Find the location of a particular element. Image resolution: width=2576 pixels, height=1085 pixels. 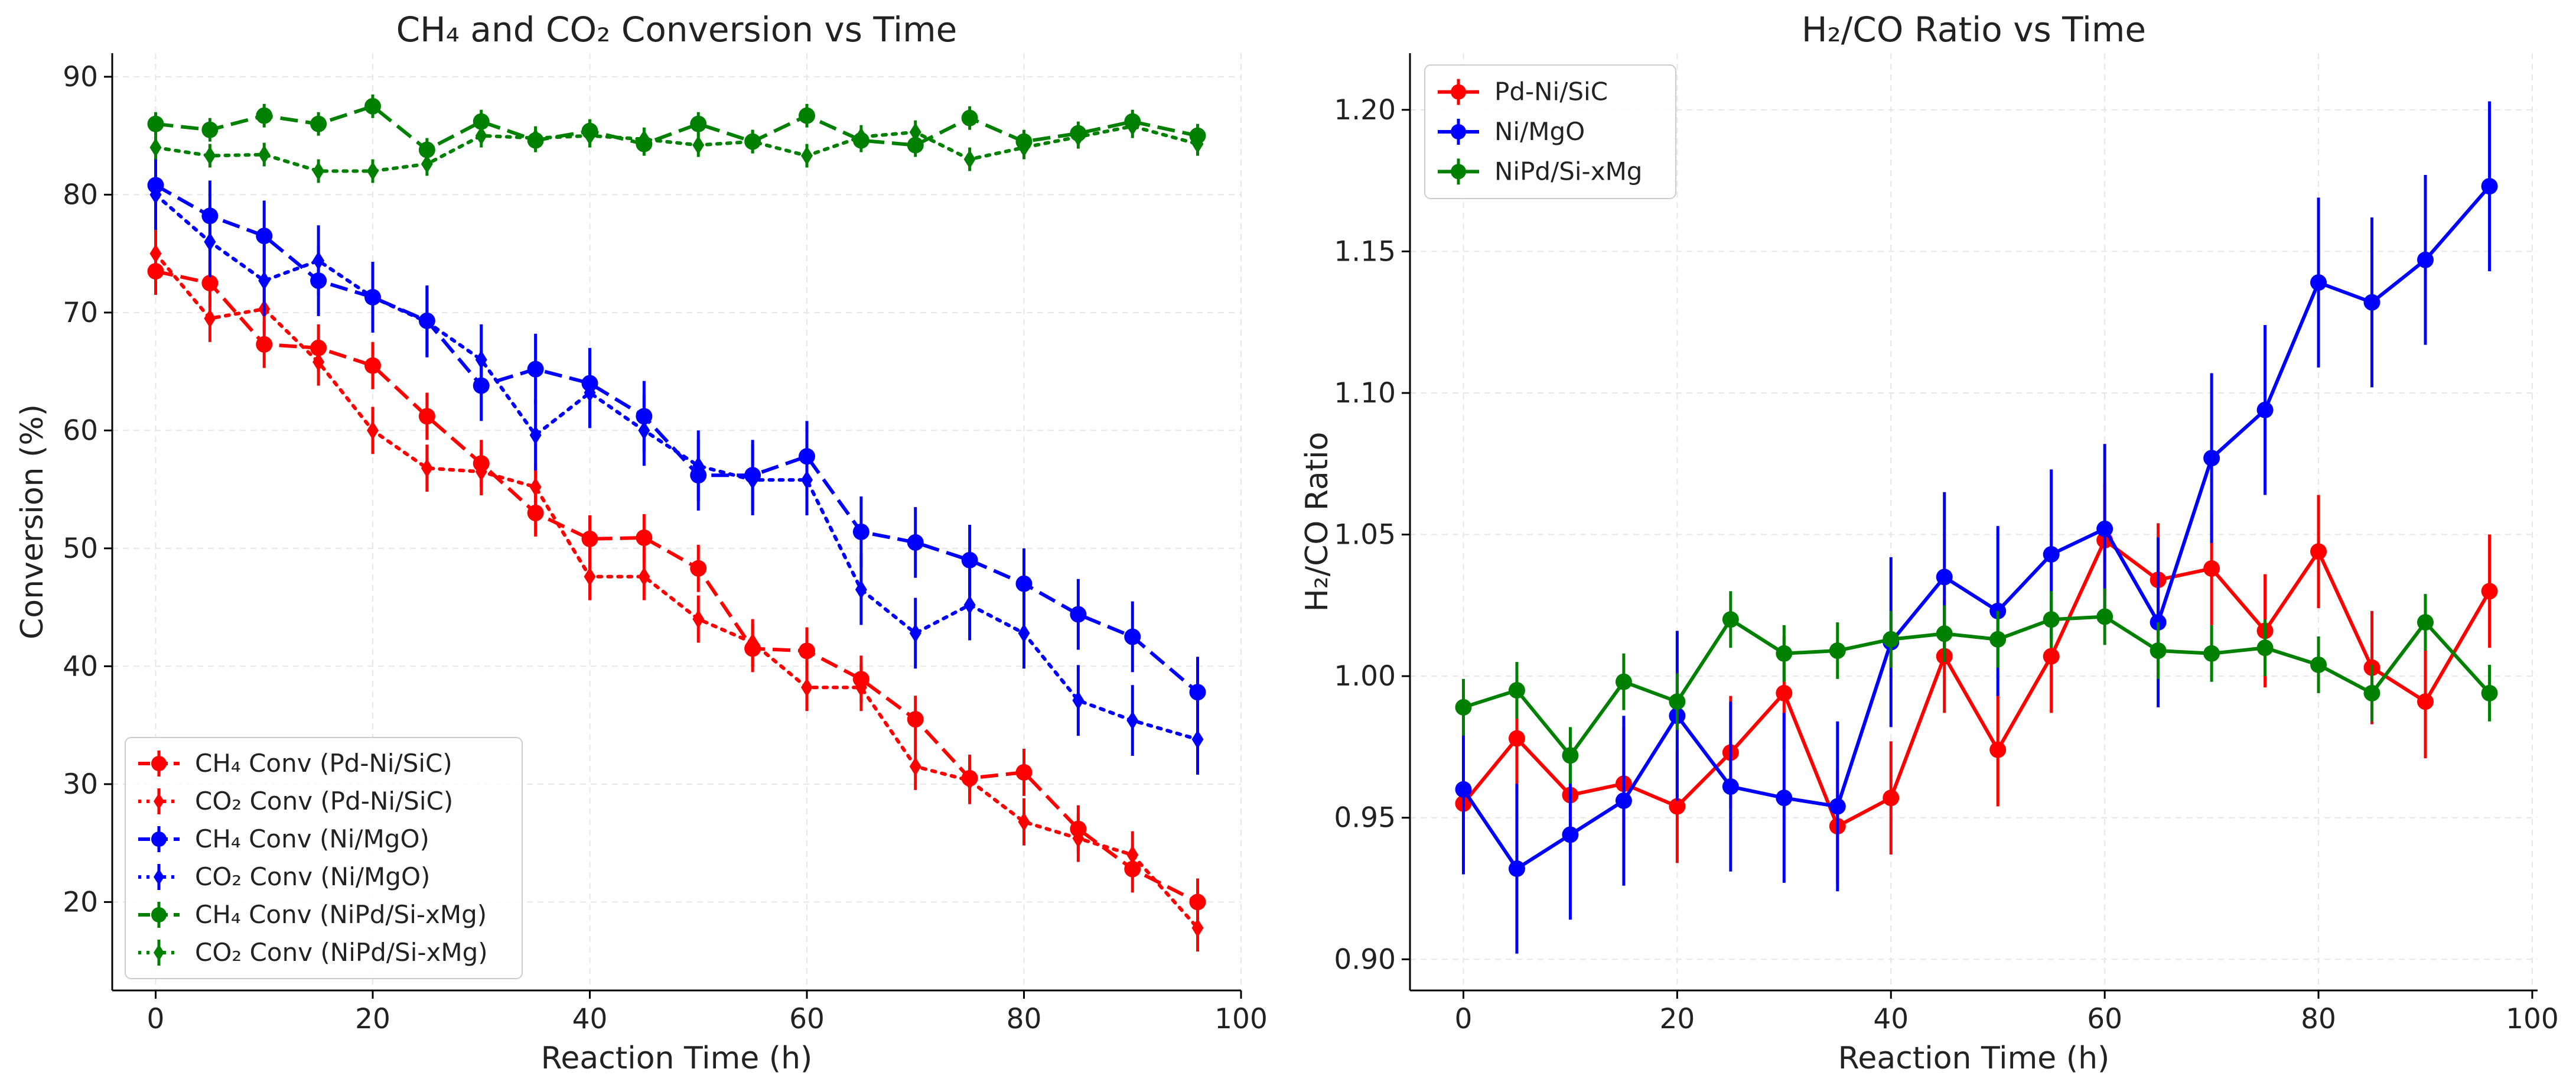

legend-label-ch4-conv-pd-ni-sic: CH₄ Conv (Pd-Ni/SiC) is located at coordinates (323, 763).